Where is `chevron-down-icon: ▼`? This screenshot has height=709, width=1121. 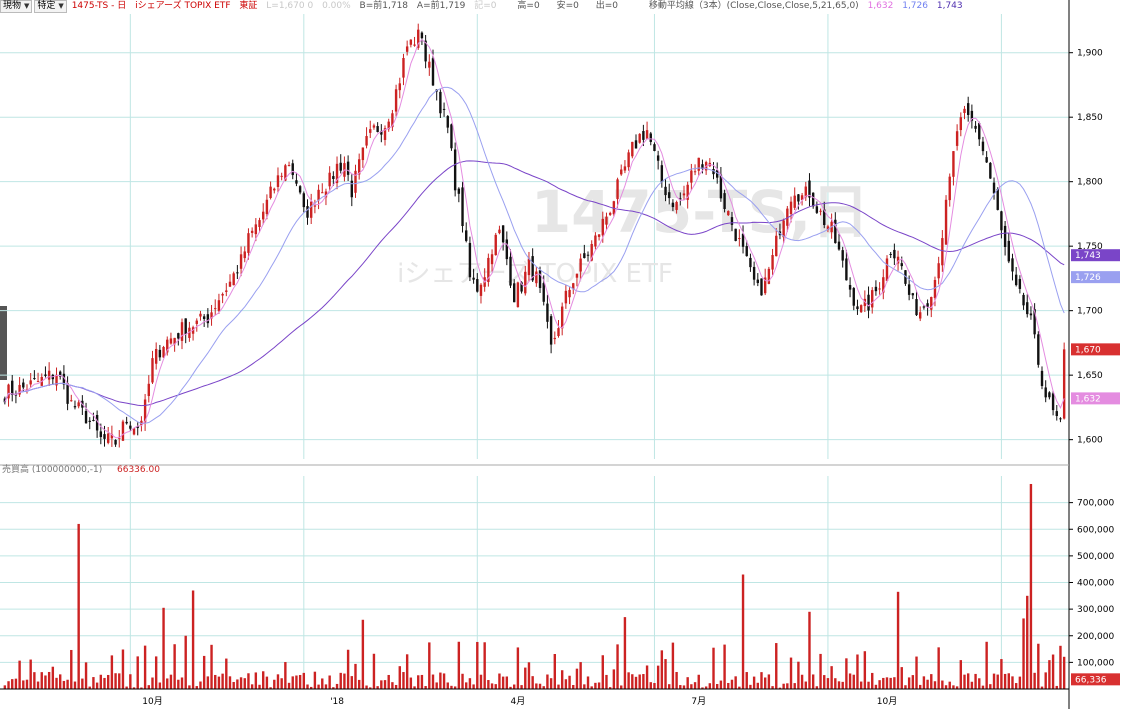
chevron-down-icon: ▼ is located at coordinates (61, 6).